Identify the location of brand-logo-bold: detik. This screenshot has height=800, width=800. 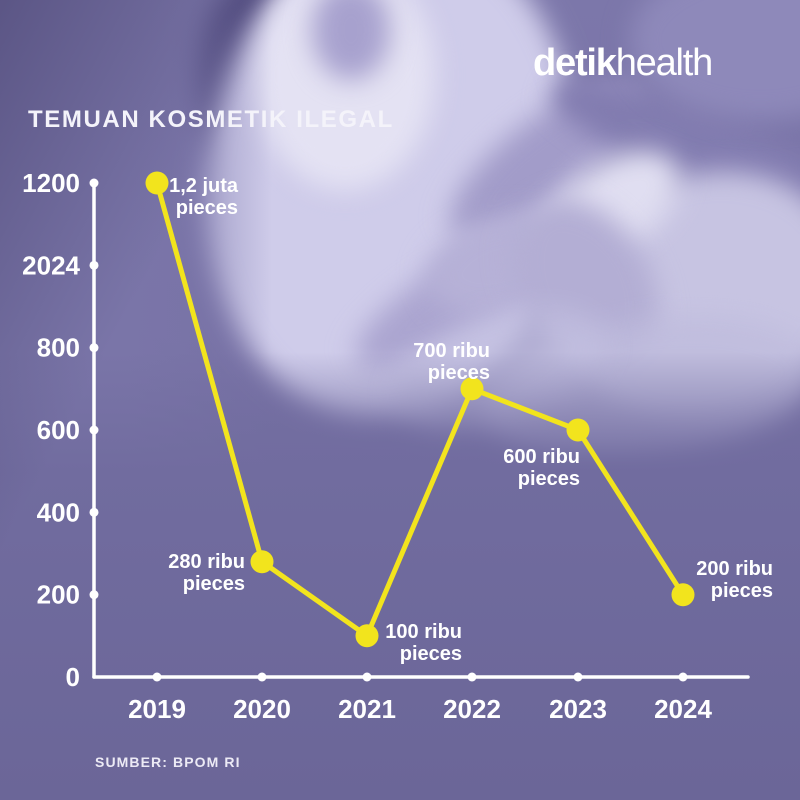
(575, 63).